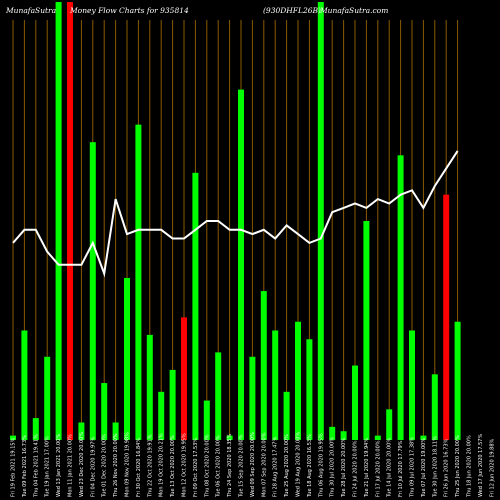  What do you see at coordinates (481, 465) in the screenshot?
I see `x-tick-label: Wed 17 Jun 2020 17.57%` at bounding box center [481, 465].